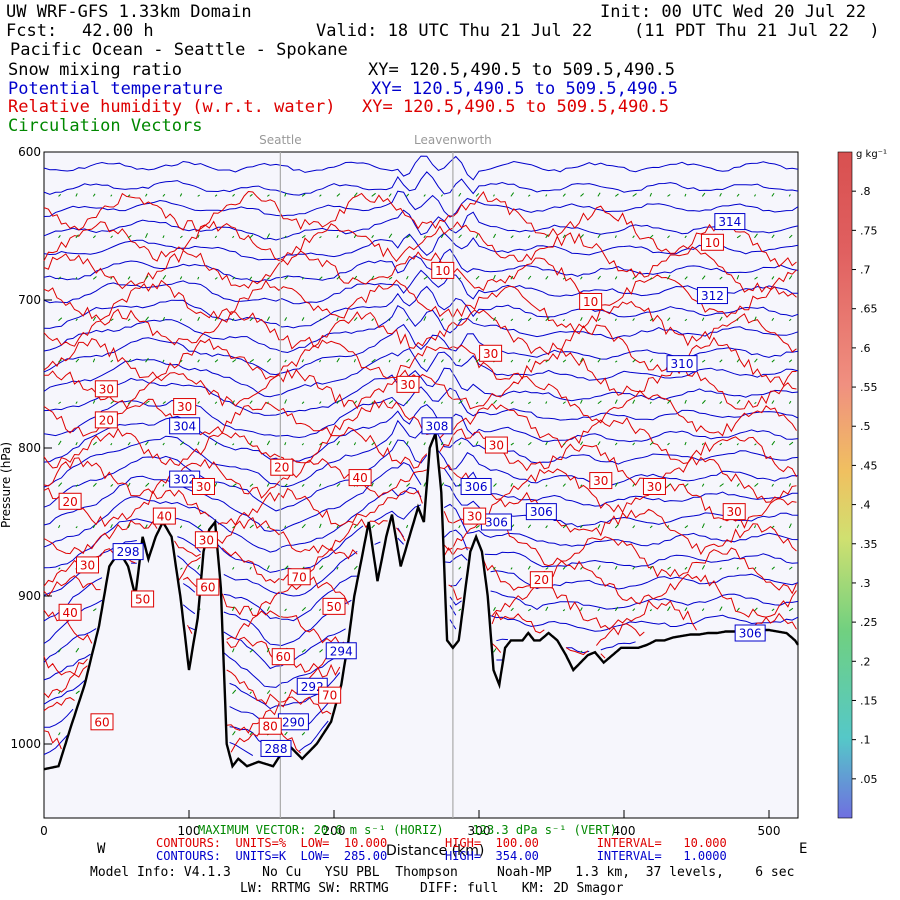 The height and width of the screenshot is (900, 900). I want to click on contour-label: 294, so click(341, 651).